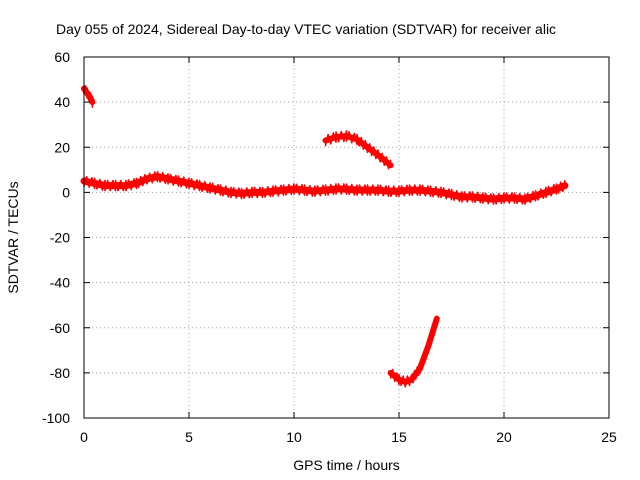 This screenshot has height=480, width=640. I want to click on y-tick-label: 40, so click(62, 102).